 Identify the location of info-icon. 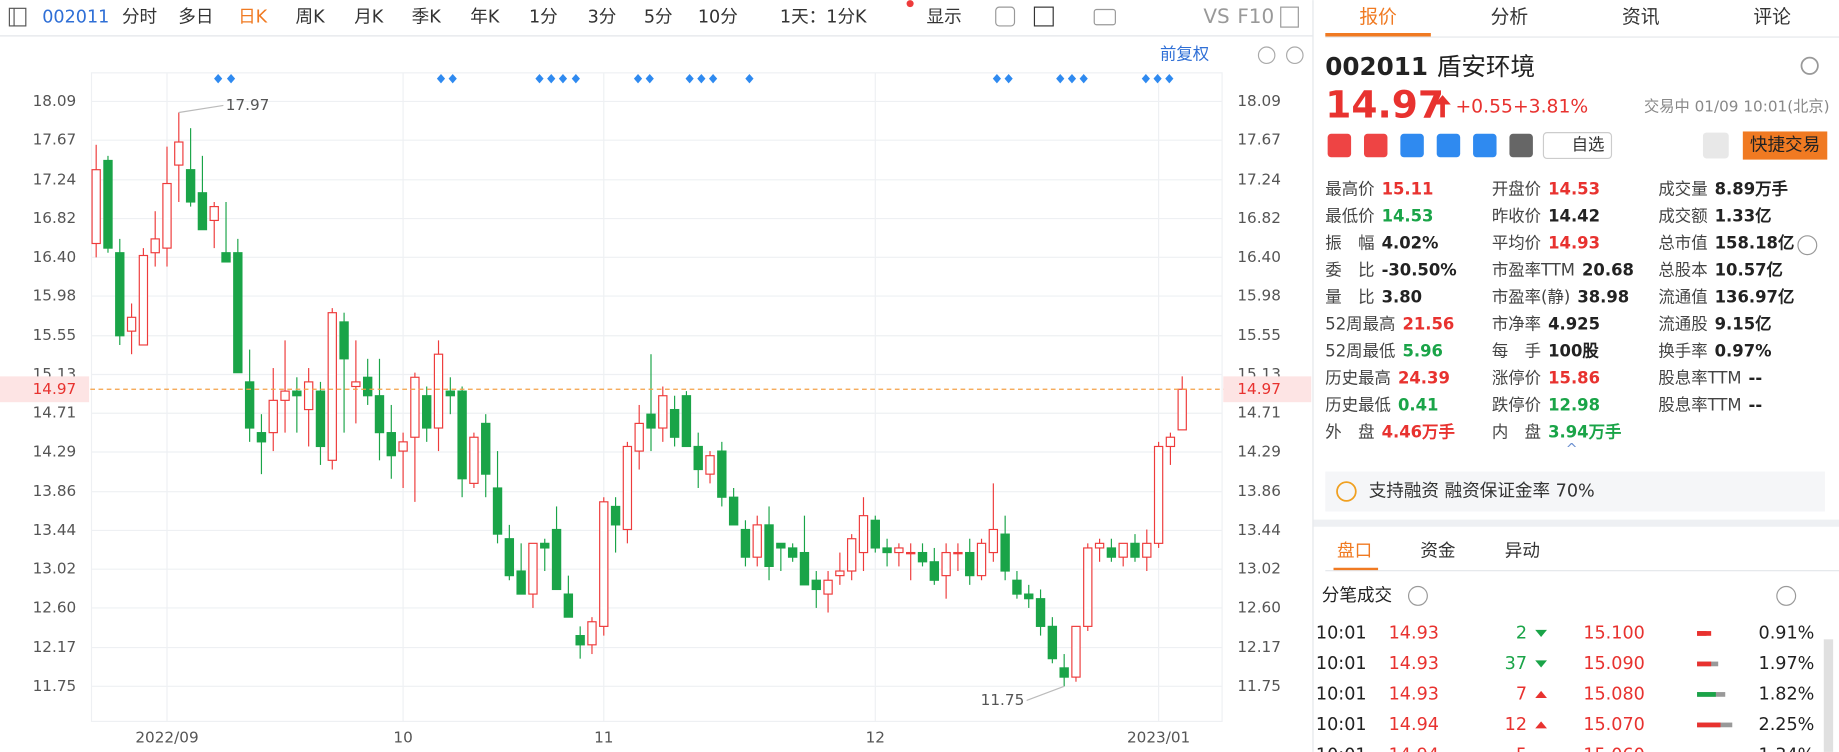
(1417, 595).